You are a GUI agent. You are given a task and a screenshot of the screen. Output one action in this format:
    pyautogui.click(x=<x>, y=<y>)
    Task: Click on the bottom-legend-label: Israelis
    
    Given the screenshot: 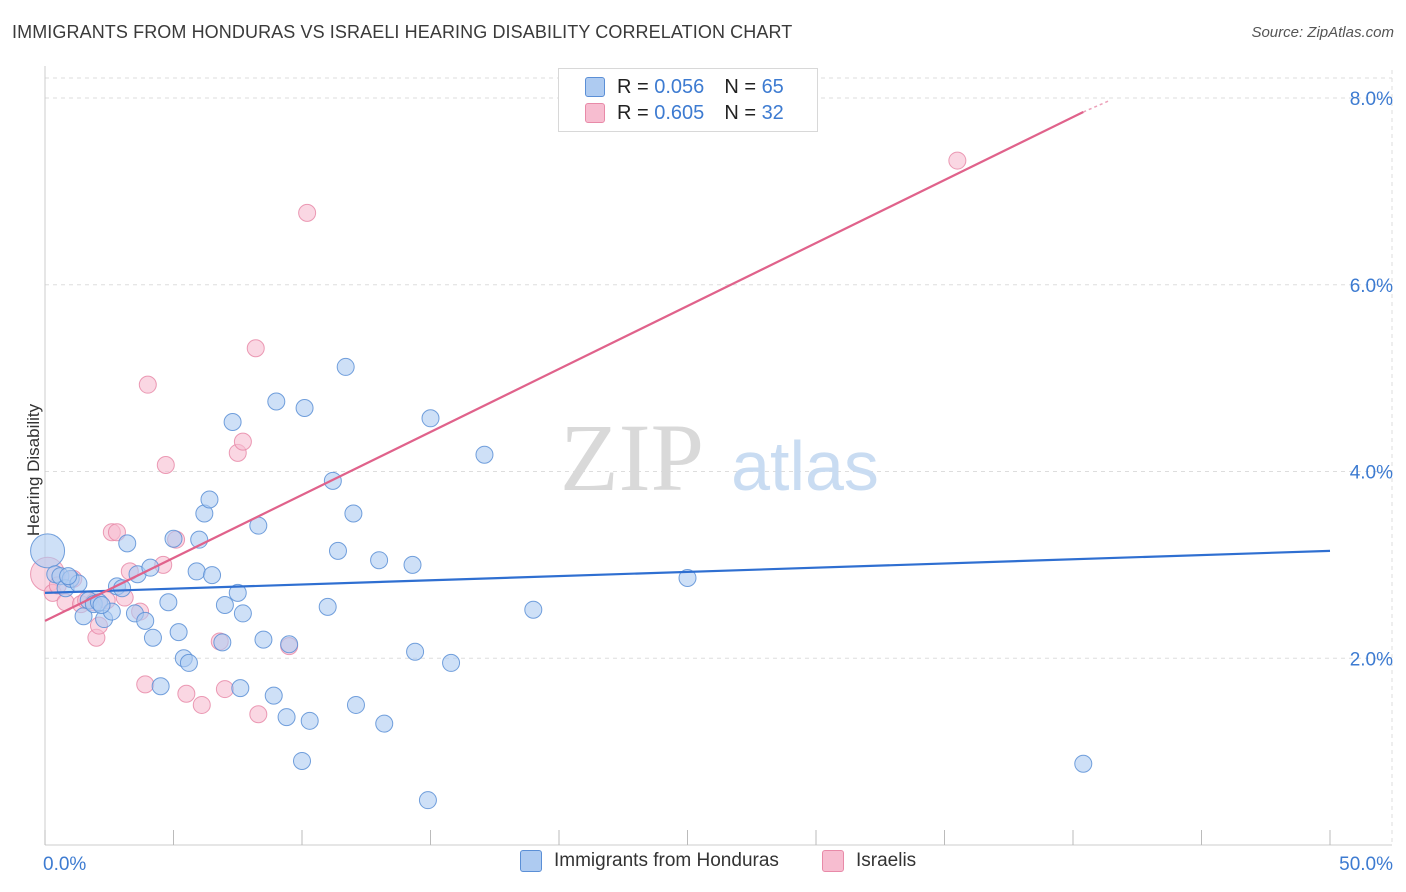 What is the action you would take?
    pyautogui.click(x=886, y=860)
    